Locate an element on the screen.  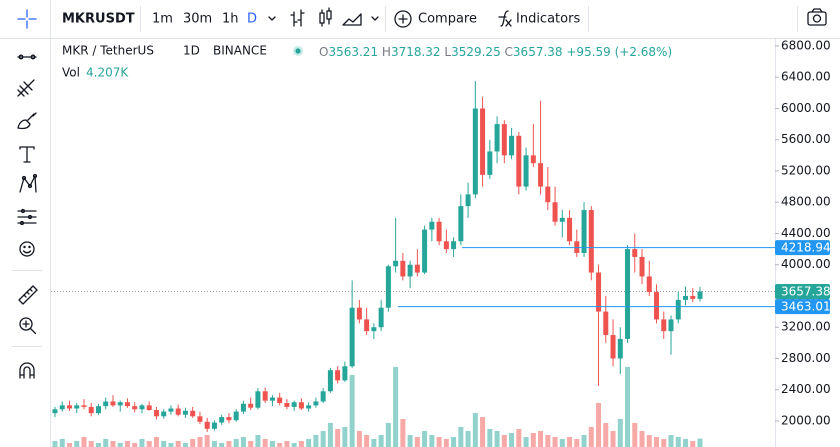
interval-active: D is located at coordinates (252, 19).